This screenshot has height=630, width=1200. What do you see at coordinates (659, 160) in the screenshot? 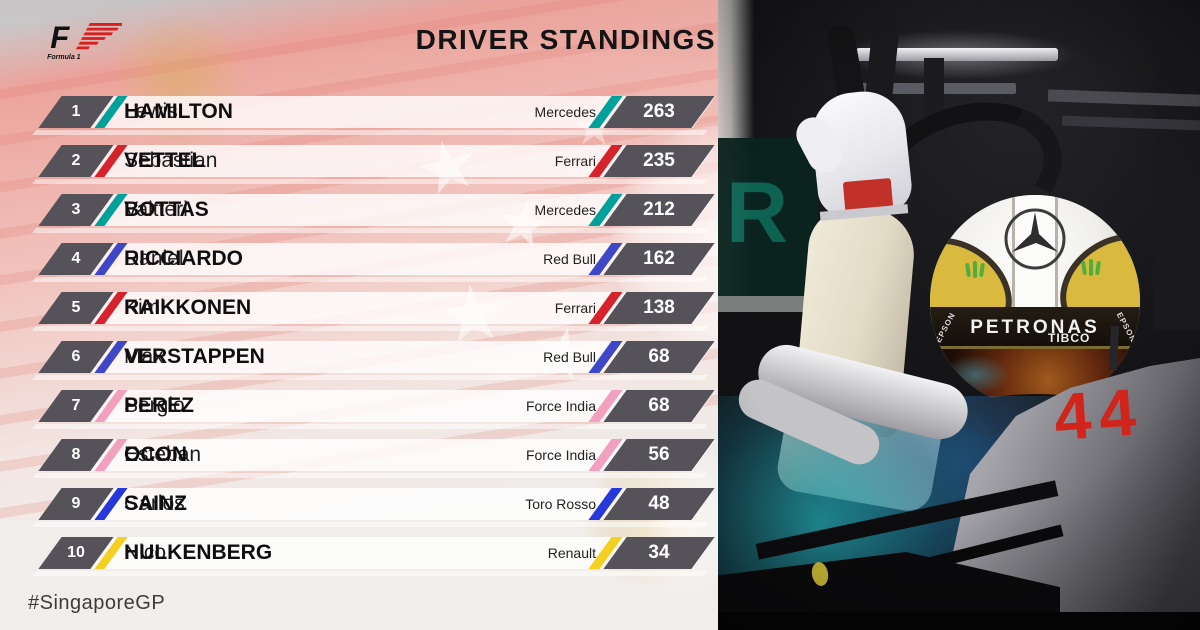
I see `points-value: 235` at bounding box center [659, 160].